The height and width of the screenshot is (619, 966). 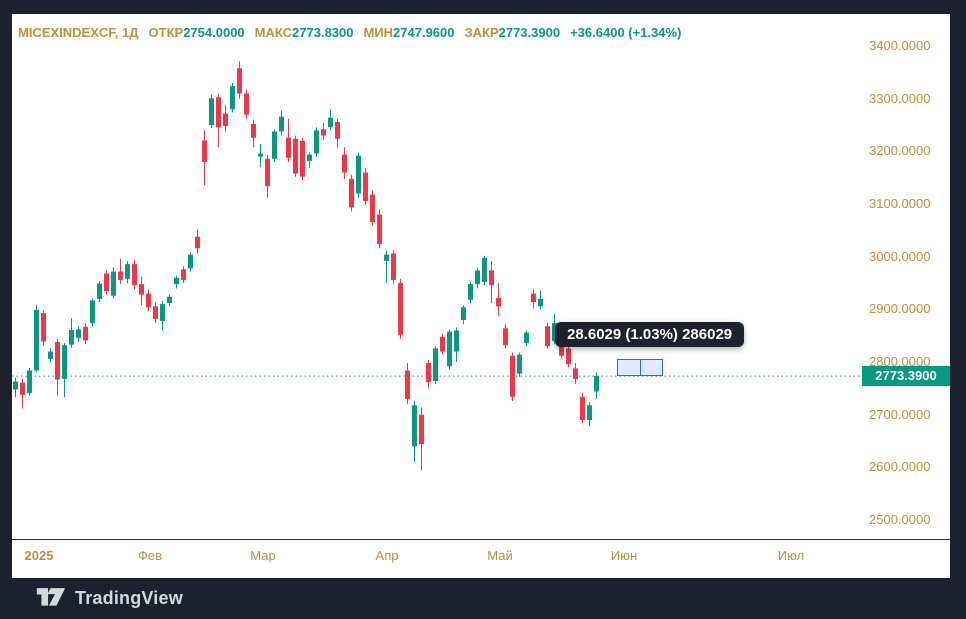 I want to click on high-label: МАКС, so click(x=273, y=32).